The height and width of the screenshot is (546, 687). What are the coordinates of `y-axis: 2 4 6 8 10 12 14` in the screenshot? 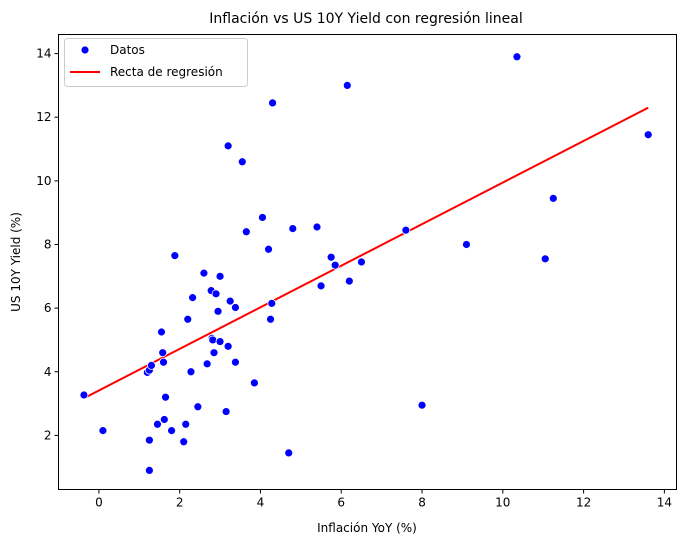 It's located at (47, 244).